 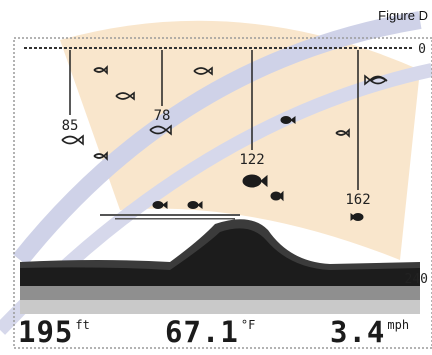 I want to click on fish-depth-label: 122, so click(x=252, y=160).